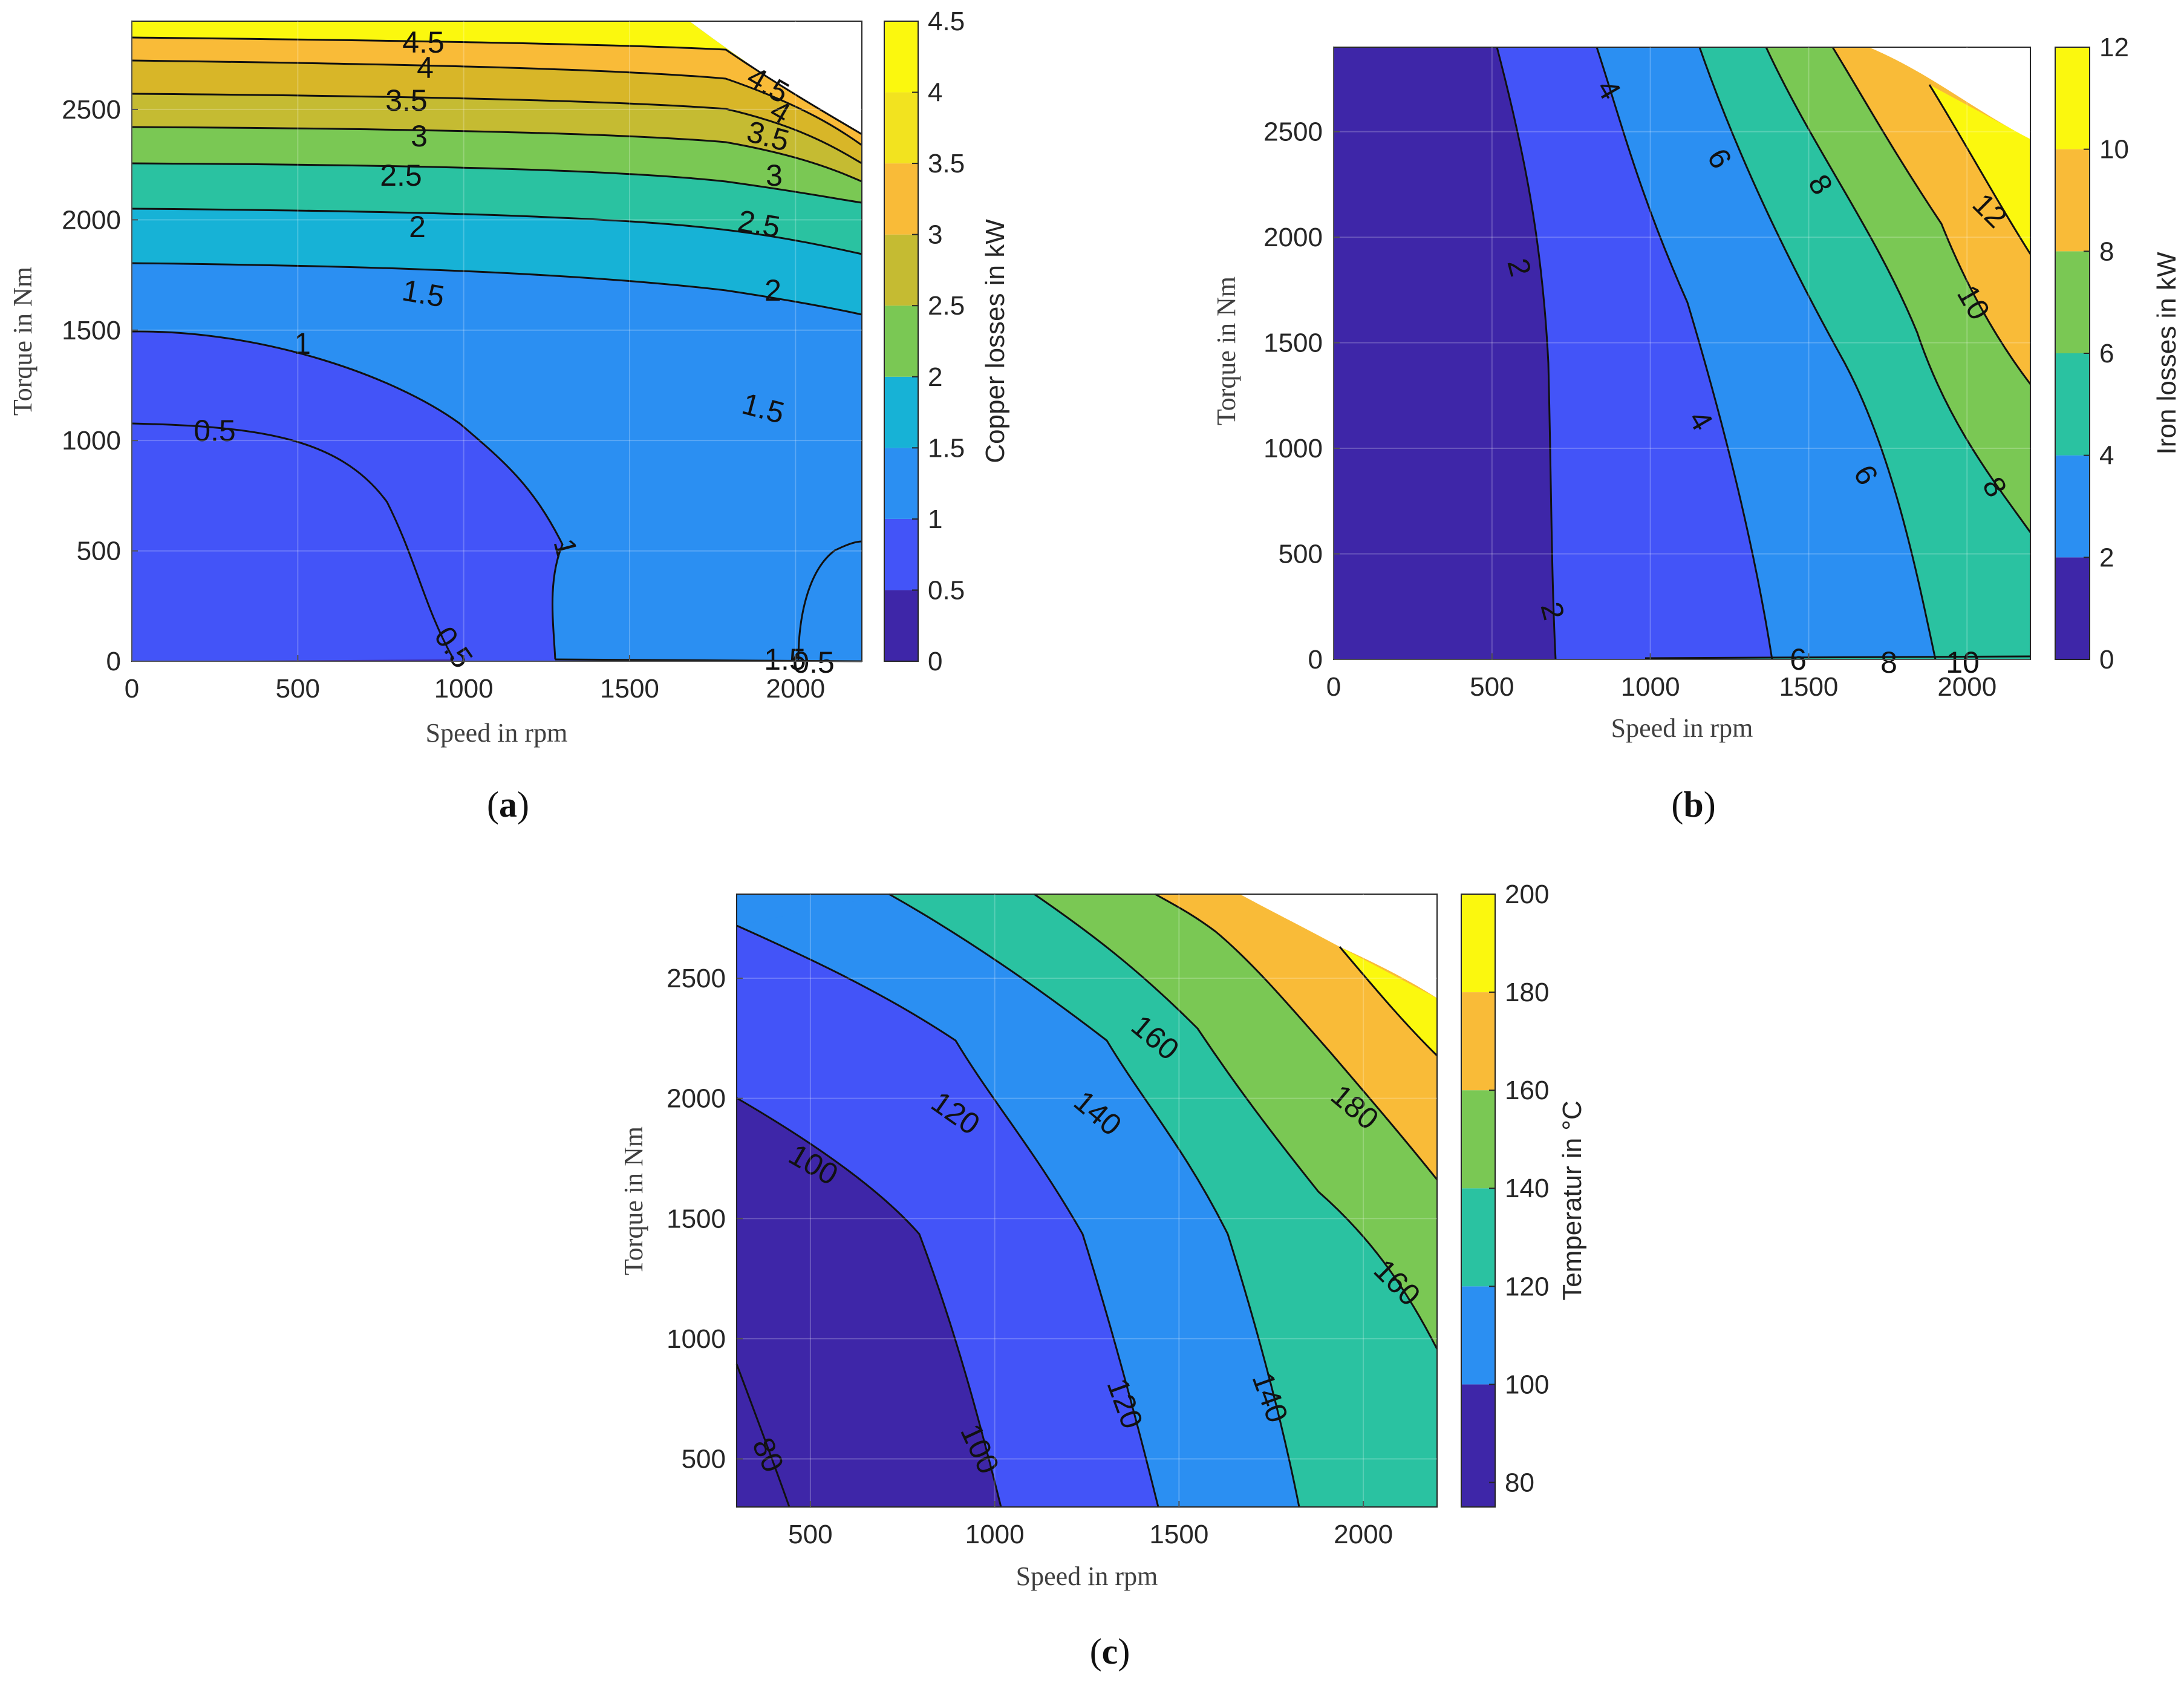  I want to click on chart-c-ytick-label: 2500, so click(696, 978).